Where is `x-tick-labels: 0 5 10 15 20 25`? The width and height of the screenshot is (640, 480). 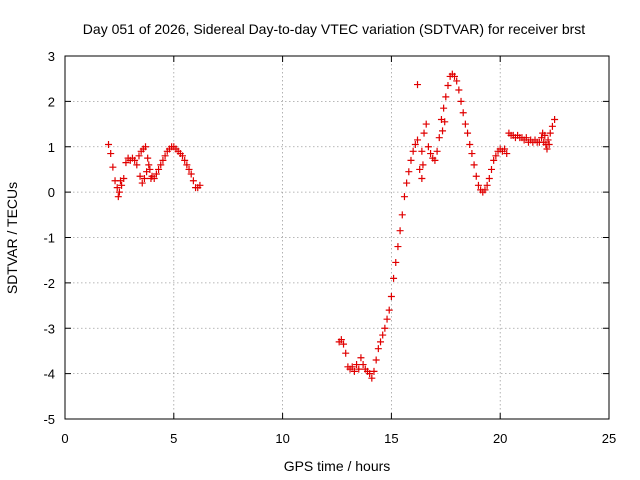 x-tick-labels: 0 5 10 15 20 25 is located at coordinates (338, 438).